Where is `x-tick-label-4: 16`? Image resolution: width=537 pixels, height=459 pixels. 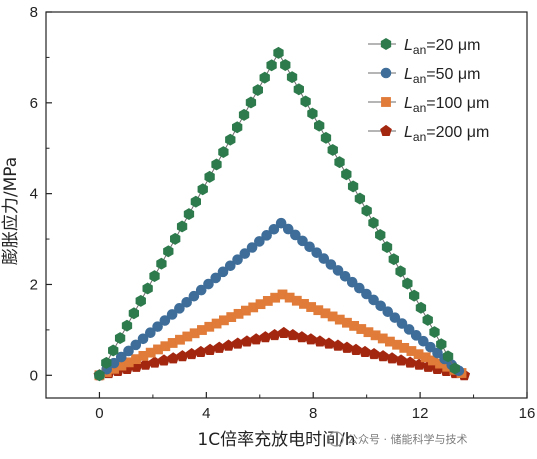 x-tick-label-4: 16 is located at coordinates (527, 413).